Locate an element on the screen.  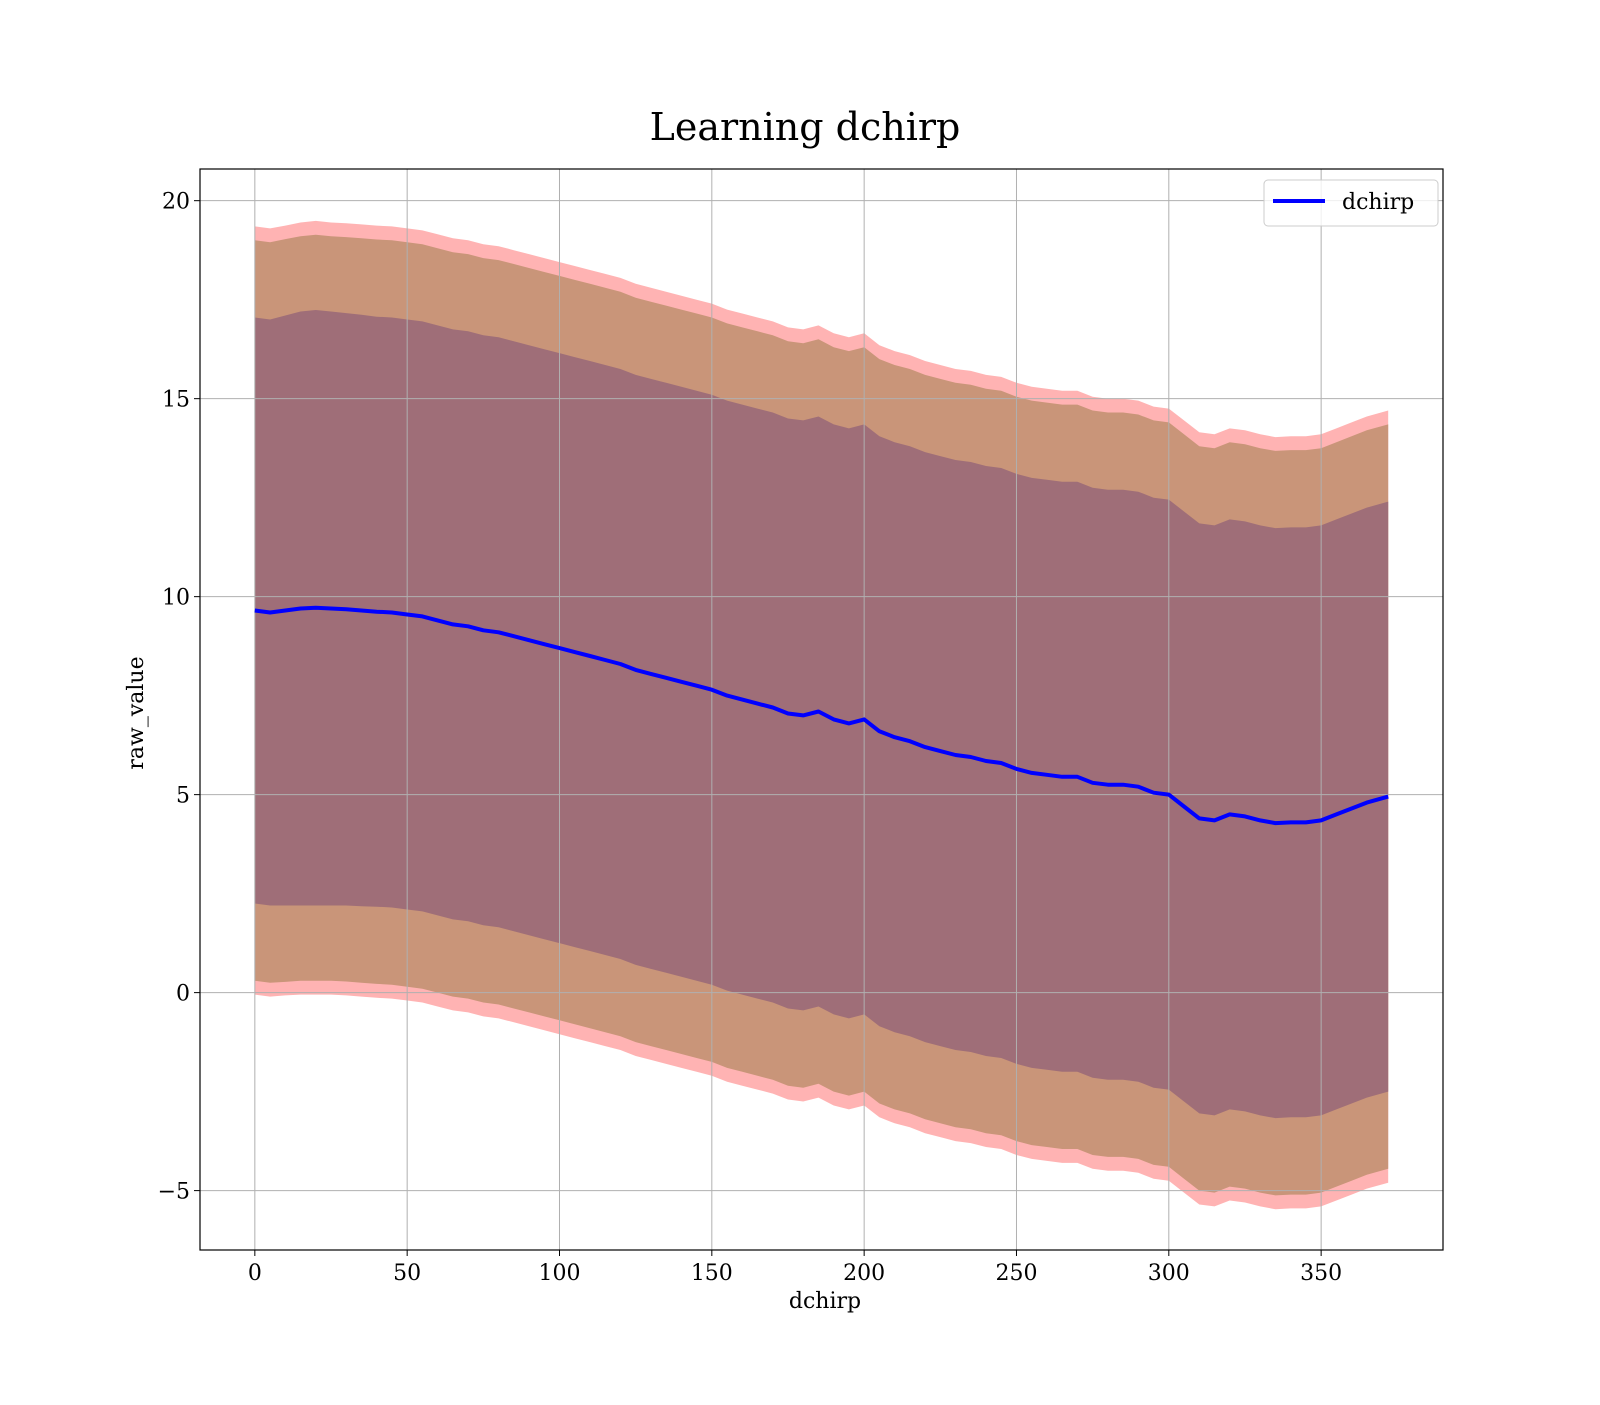
y-tick-label: 20 is located at coordinates (176, 202).